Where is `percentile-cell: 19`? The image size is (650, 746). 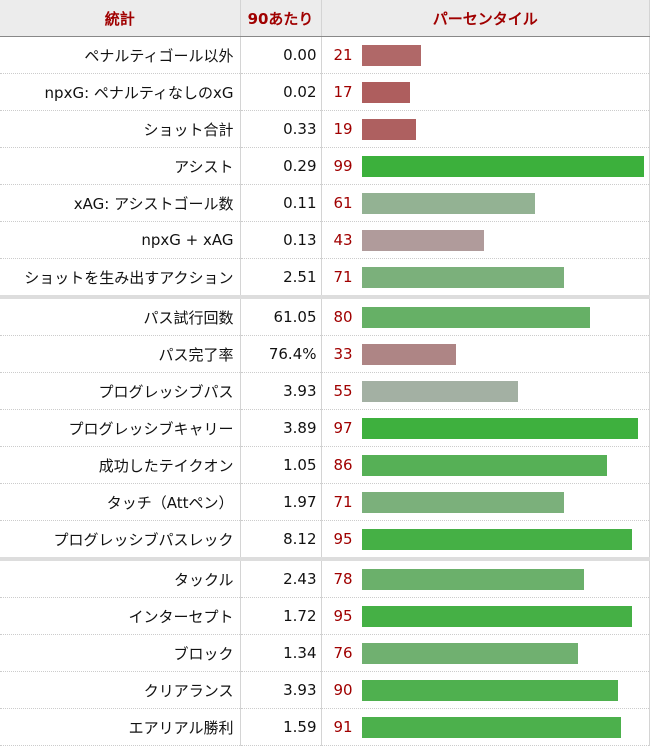 percentile-cell: 19 is located at coordinates (485, 129).